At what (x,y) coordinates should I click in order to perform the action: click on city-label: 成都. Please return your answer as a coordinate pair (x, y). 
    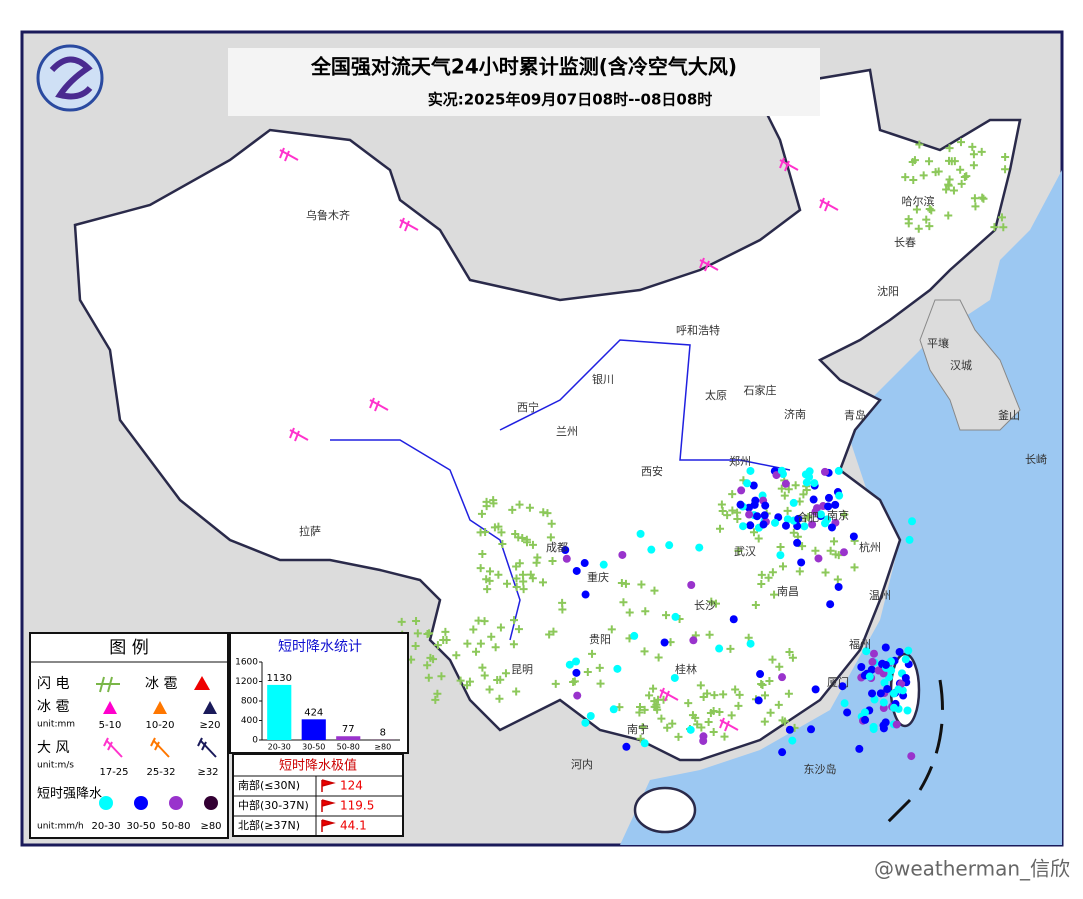
    Looking at the image, I should click on (557, 547).